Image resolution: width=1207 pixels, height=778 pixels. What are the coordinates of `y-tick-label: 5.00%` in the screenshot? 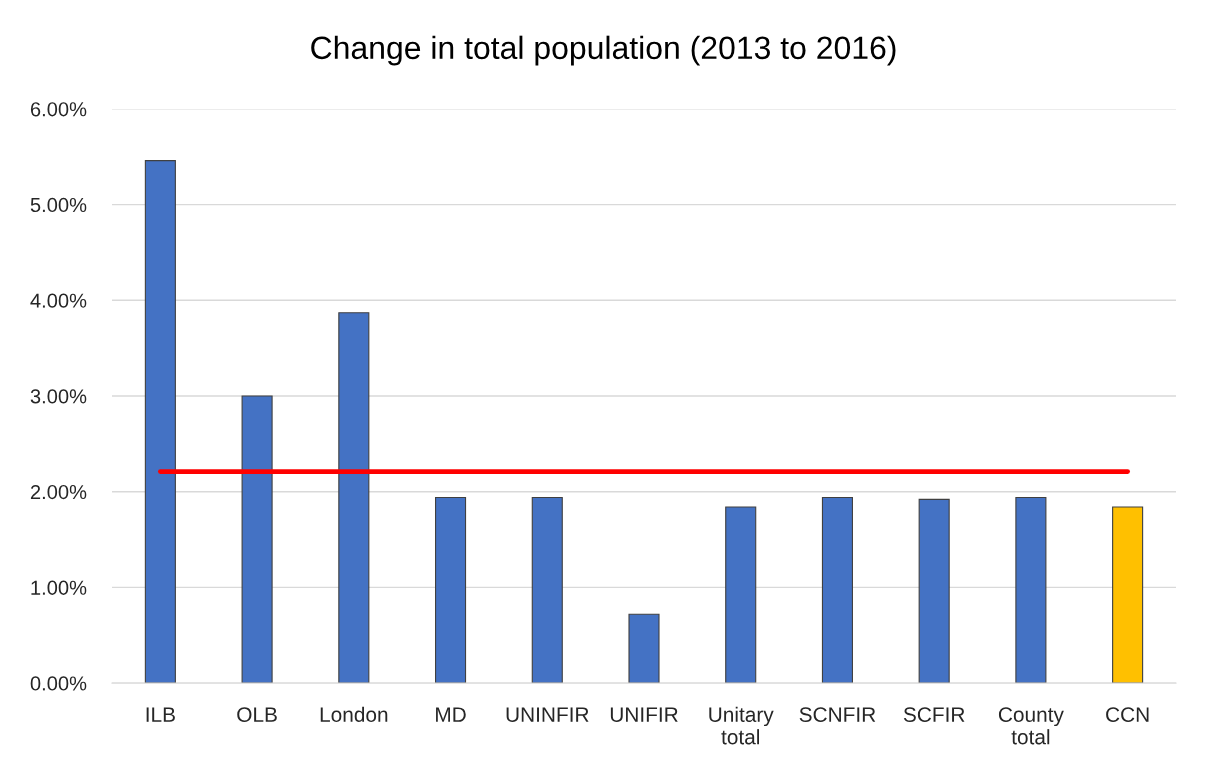 It's located at (58, 205).